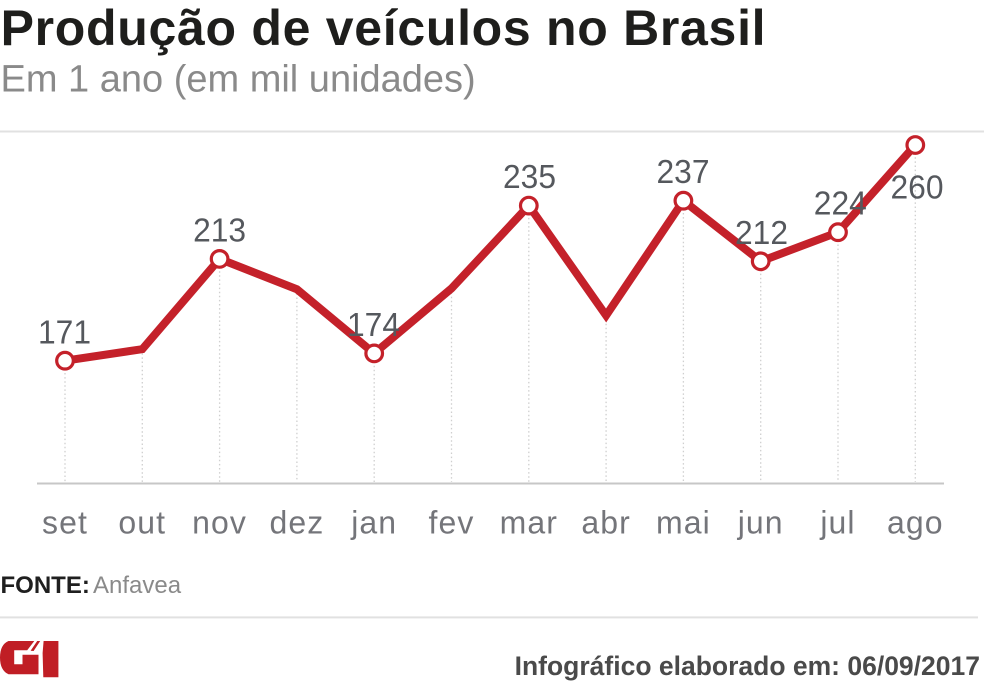 This screenshot has width=984, height=683. Describe the element at coordinates (837, 523) in the screenshot. I see `svg-text: jul` at that location.